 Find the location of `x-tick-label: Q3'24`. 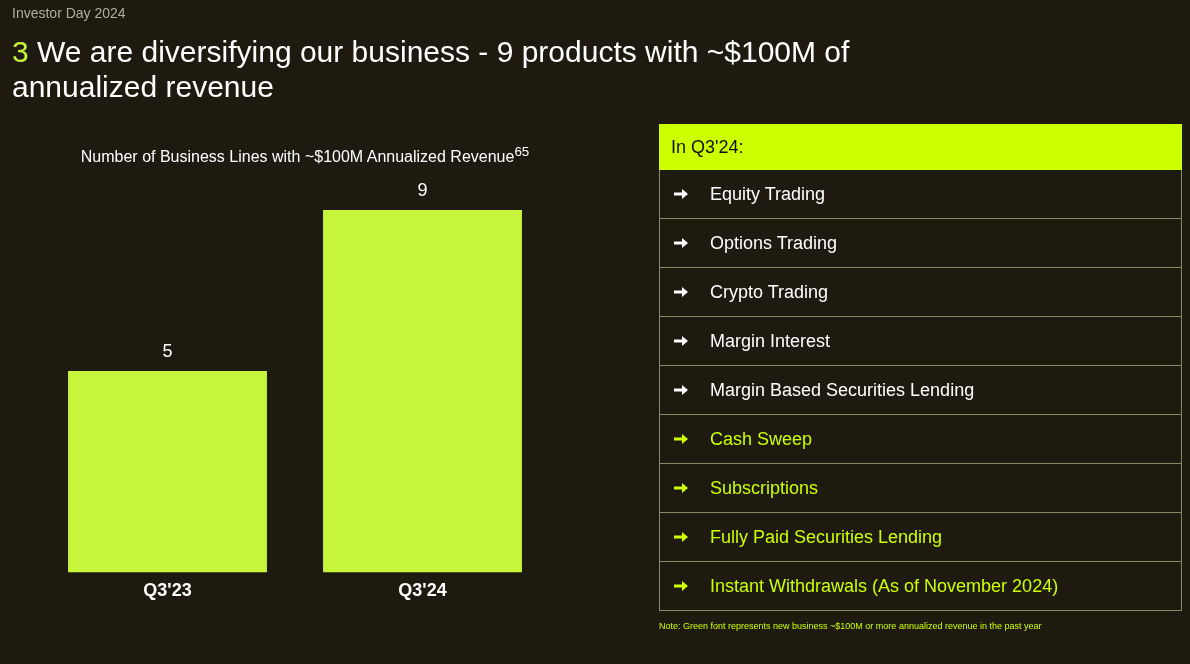

x-tick-label: Q3'24 is located at coordinates (422, 590).